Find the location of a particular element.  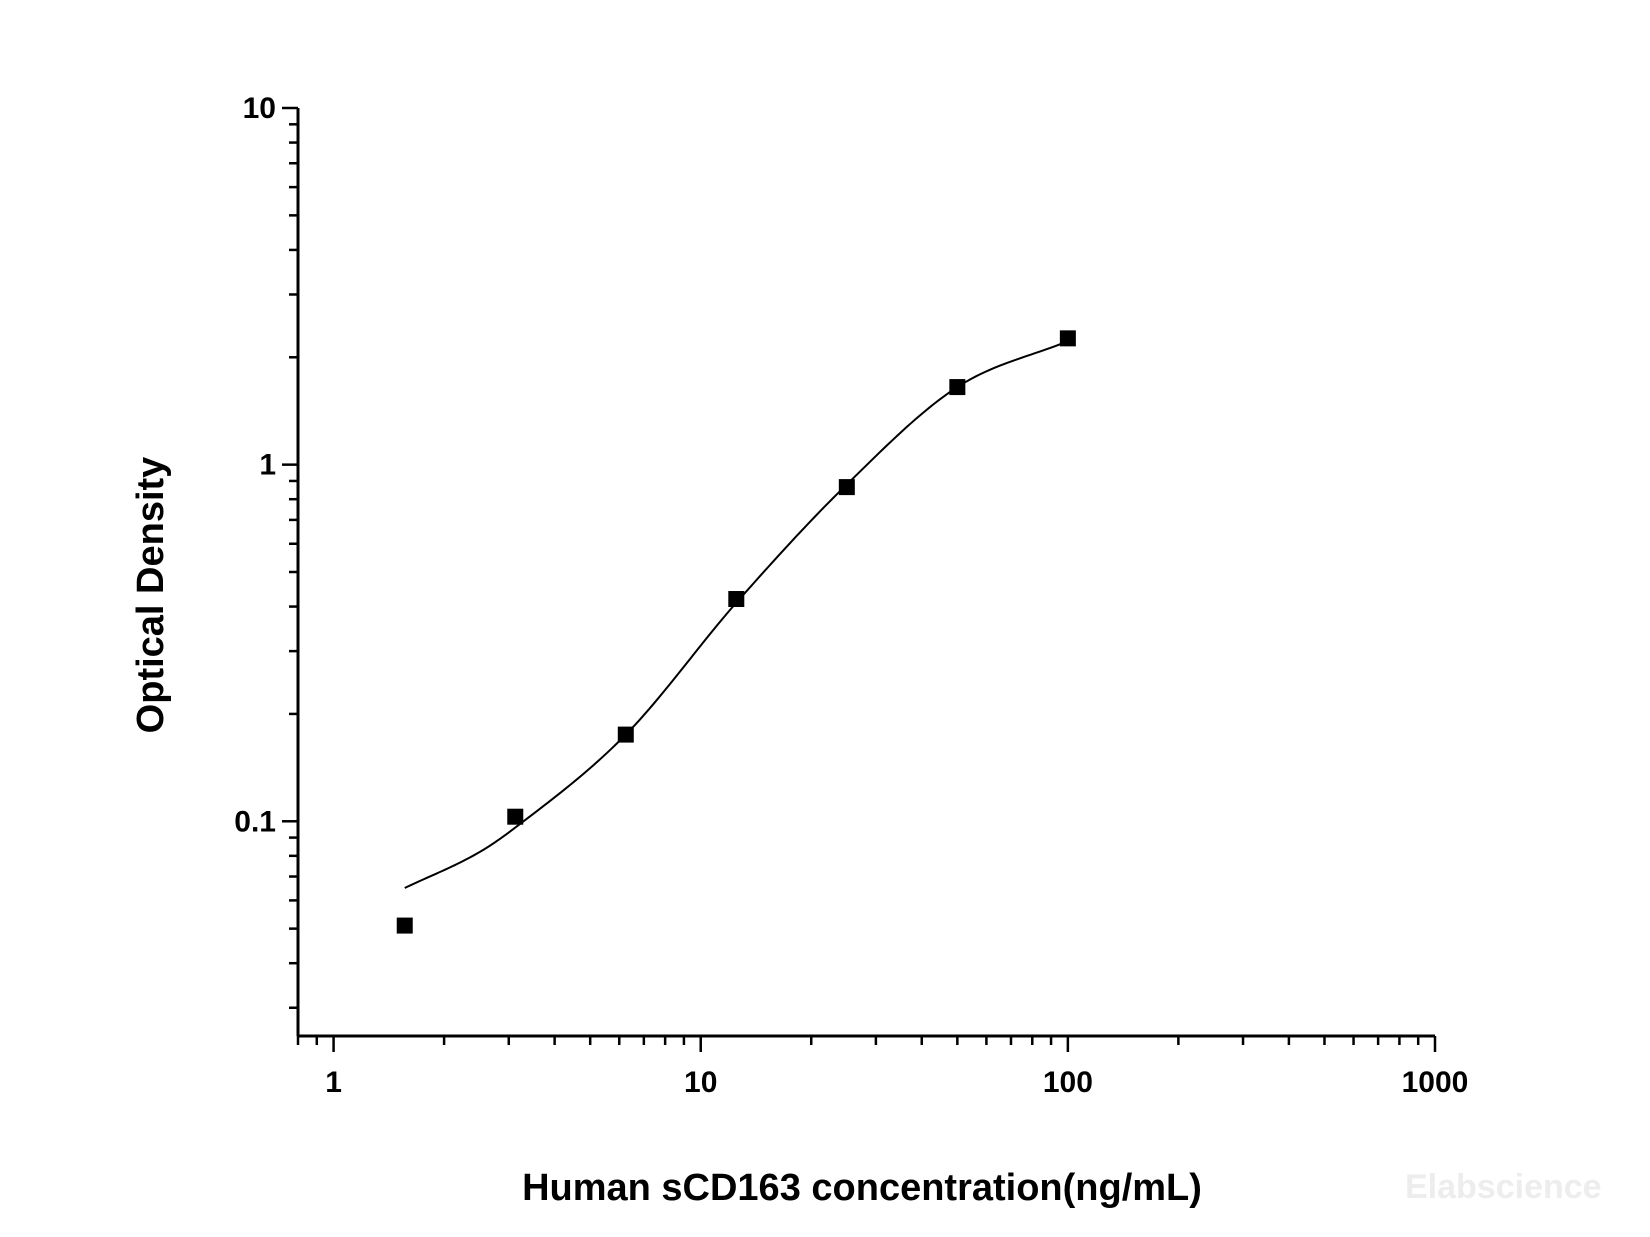

x-axis-title: Human sCD163 concentration(ng/mL) is located at coordinates (862, 1188).